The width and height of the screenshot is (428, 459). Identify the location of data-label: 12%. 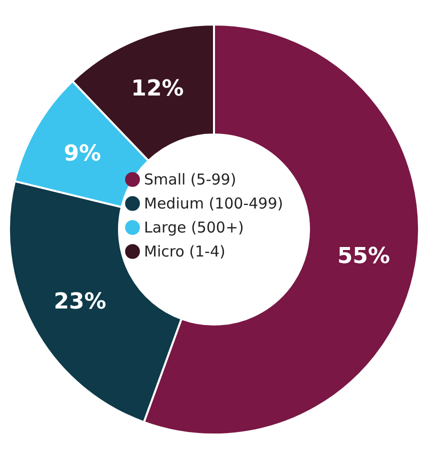
(157, 89).